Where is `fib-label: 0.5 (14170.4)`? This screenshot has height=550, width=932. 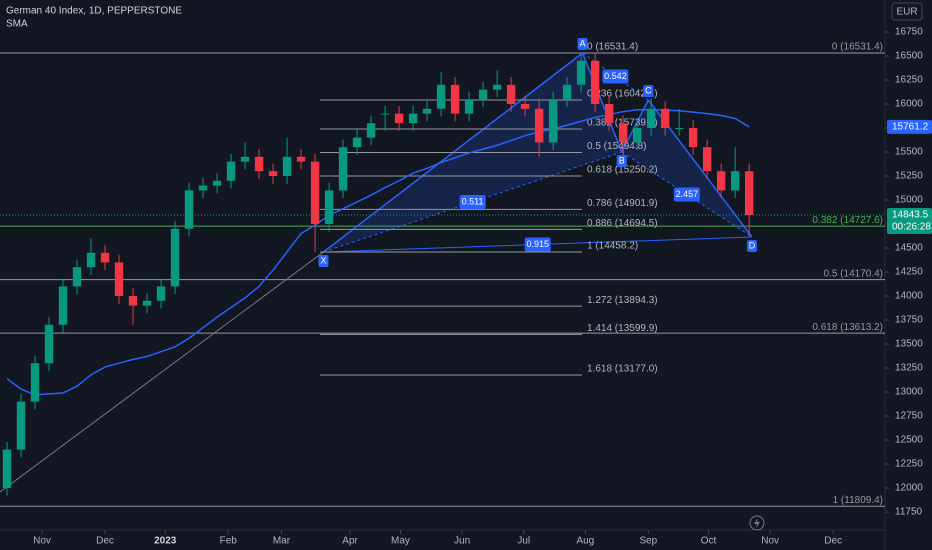 fib-label: 0.5 (14170.4) is located at coordinates (854, 273).